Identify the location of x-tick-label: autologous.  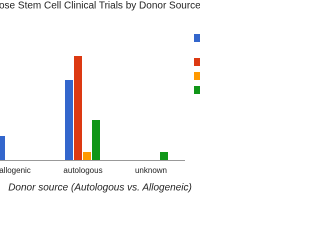
(82, 170).